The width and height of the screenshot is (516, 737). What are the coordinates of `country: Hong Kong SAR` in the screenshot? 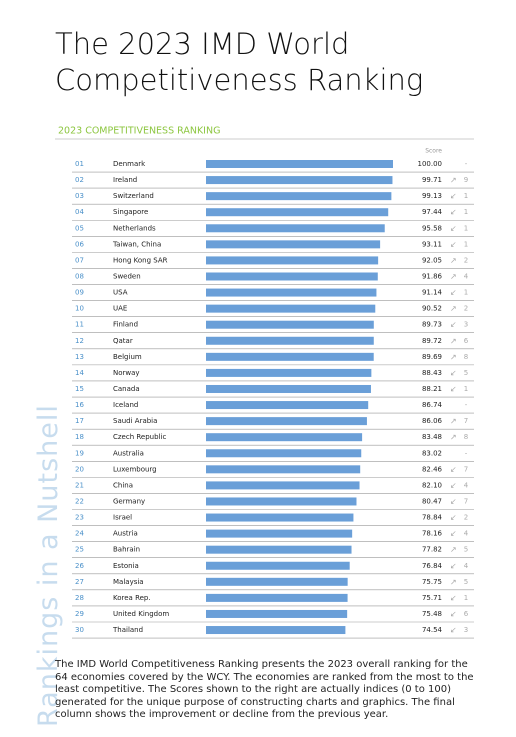 It's located at (140, 260).